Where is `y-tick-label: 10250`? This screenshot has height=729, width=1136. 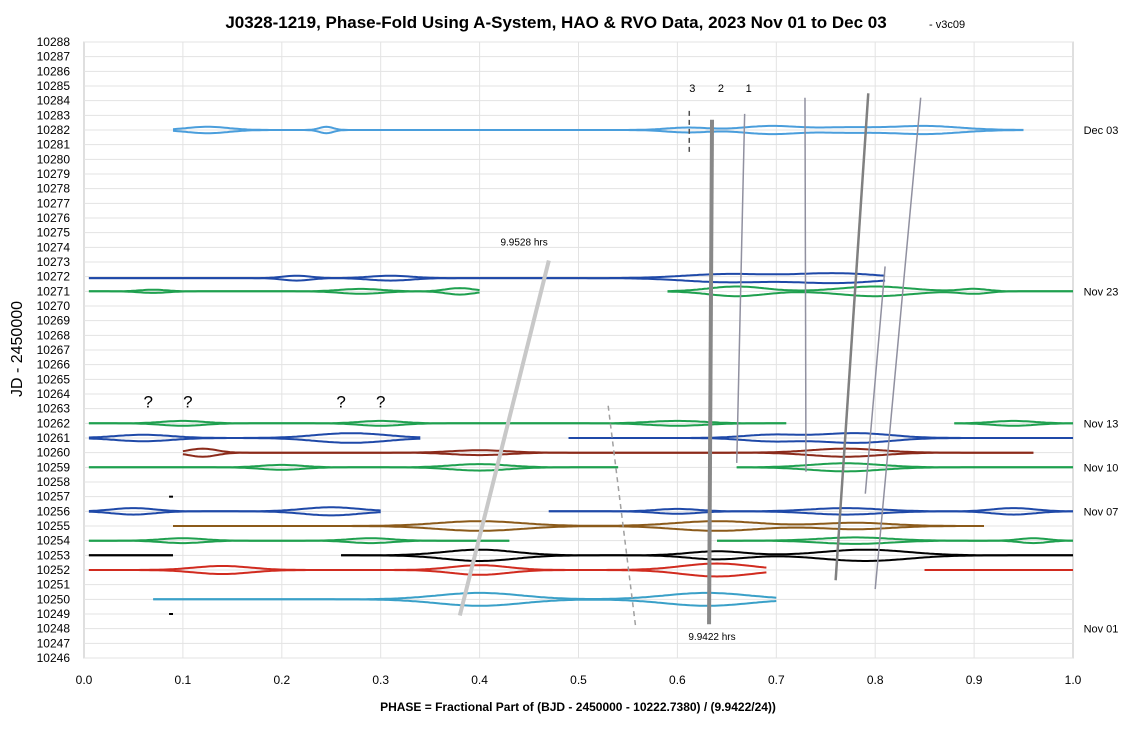
y-tick-label: 10250 is located at coordinates (54, 599).